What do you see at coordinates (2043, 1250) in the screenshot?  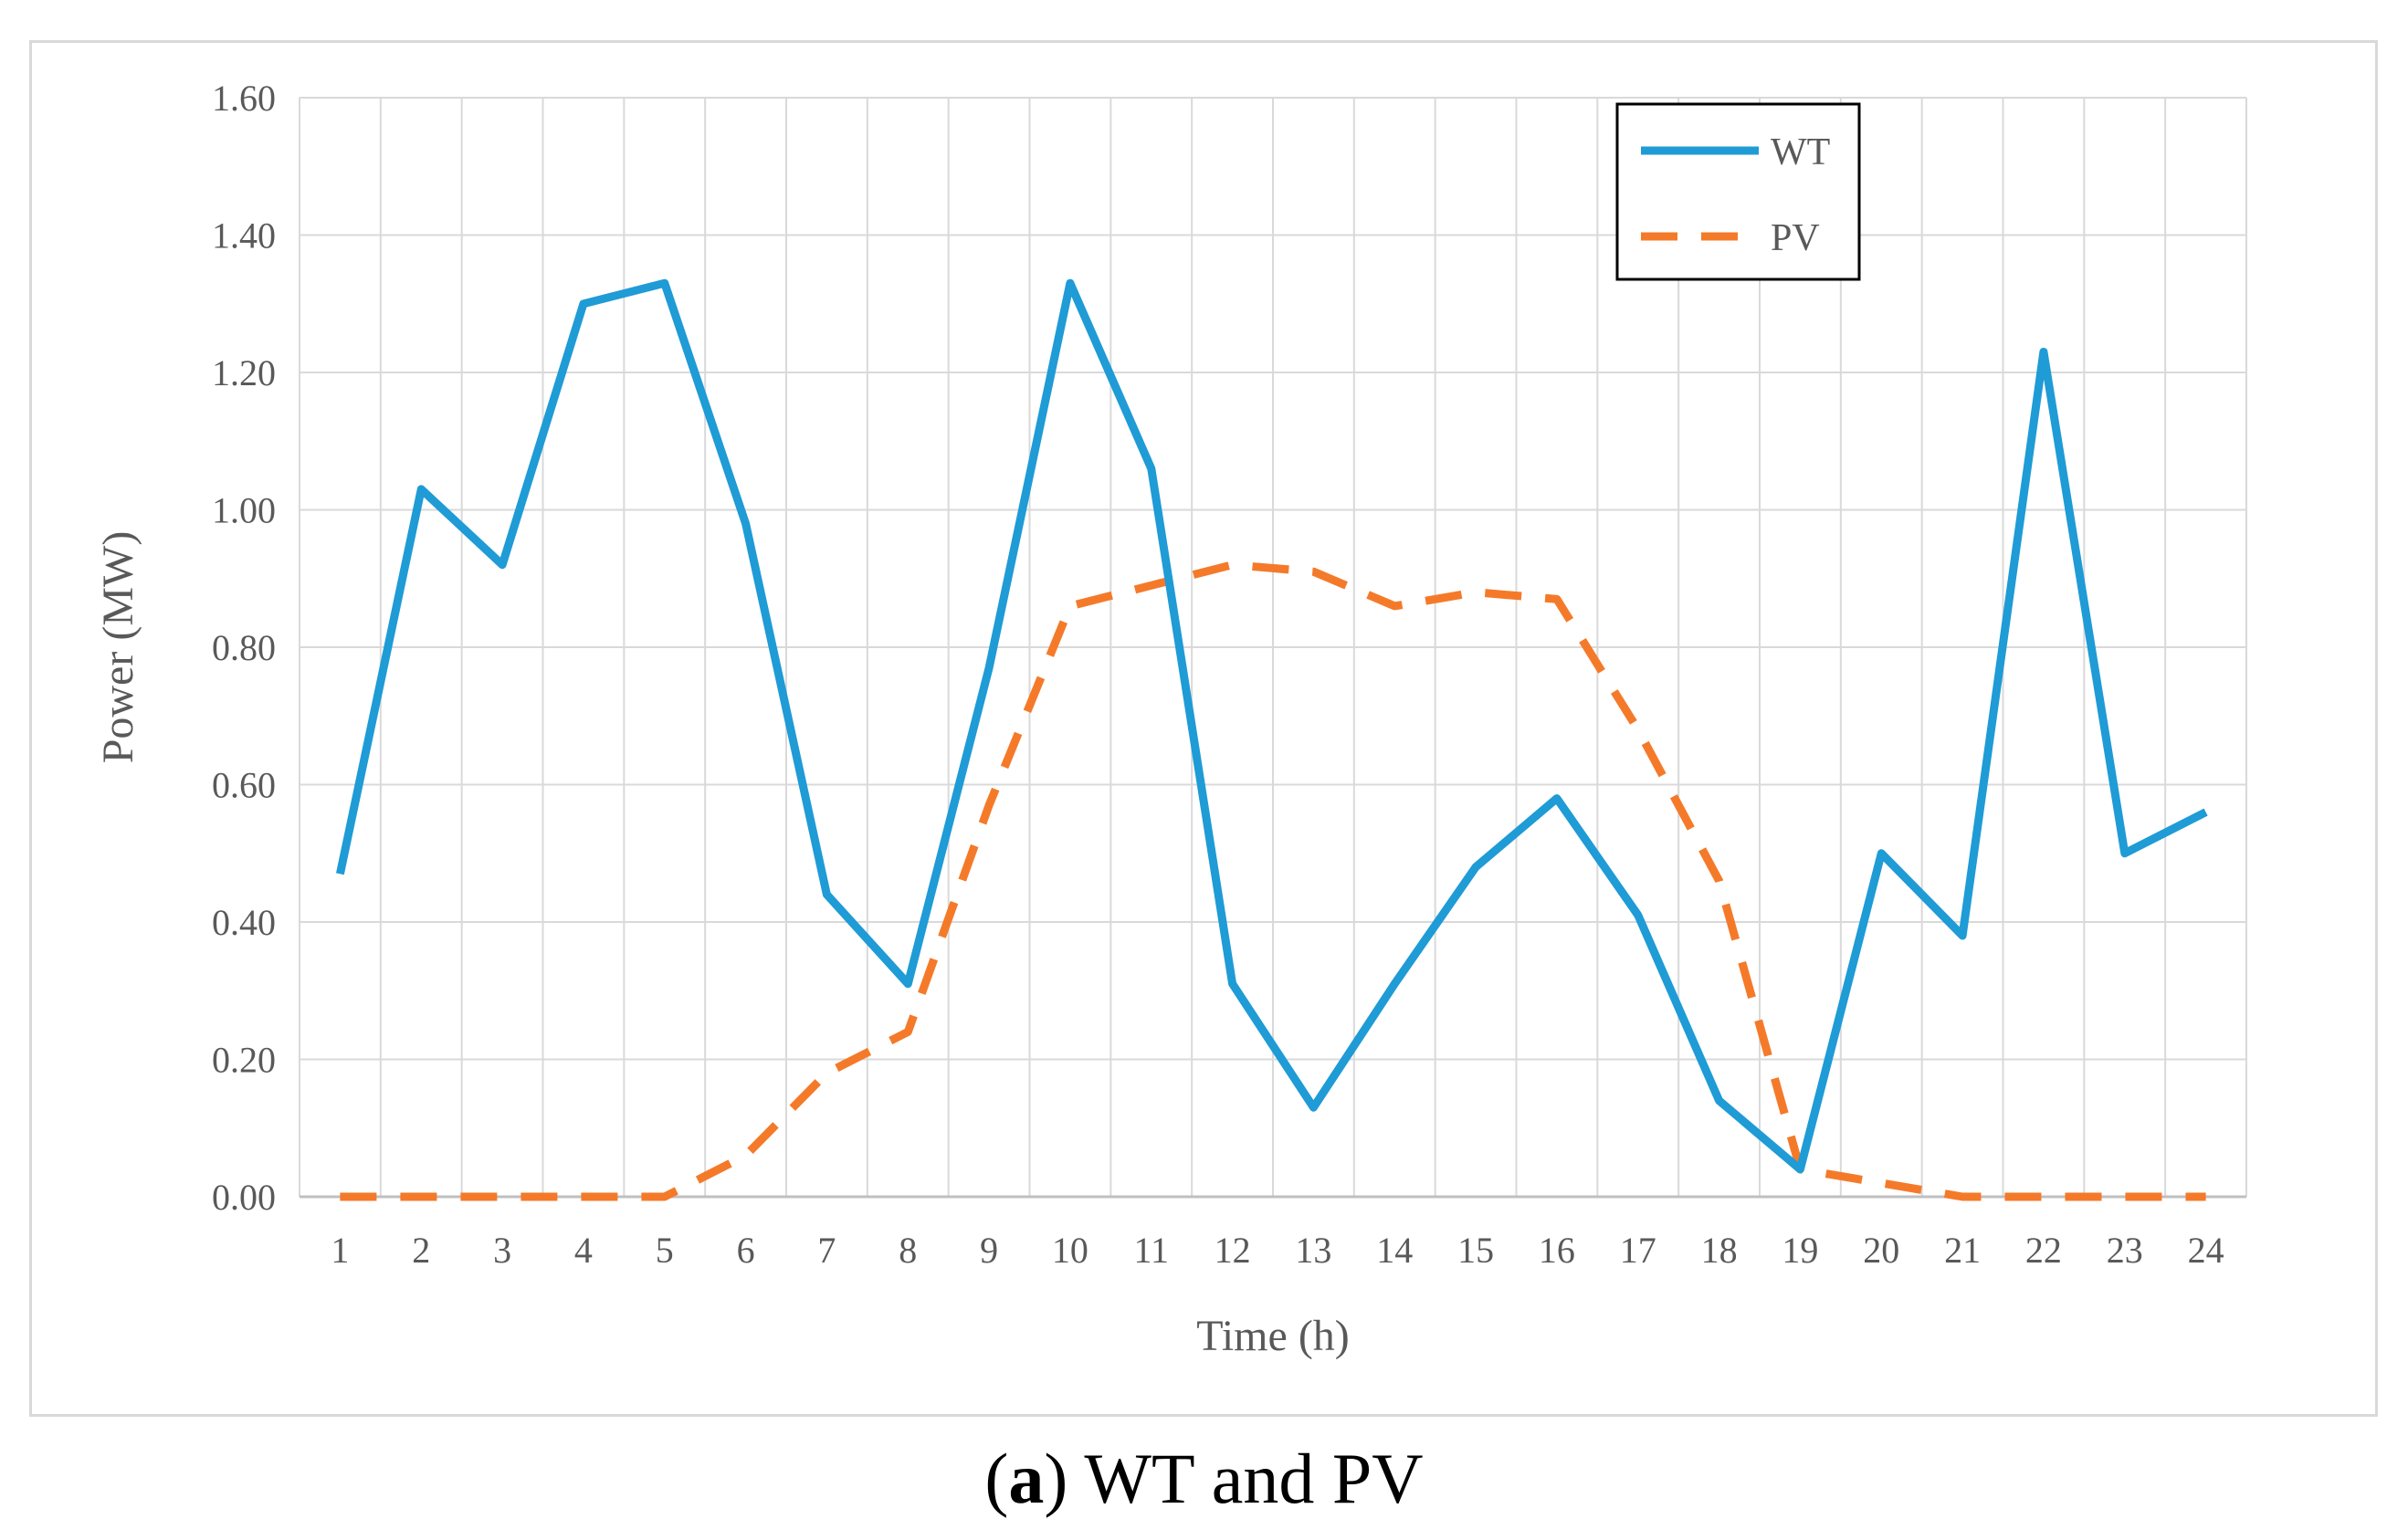 I see `x-tick-label: 22` at bounding box center [2043, 1250].